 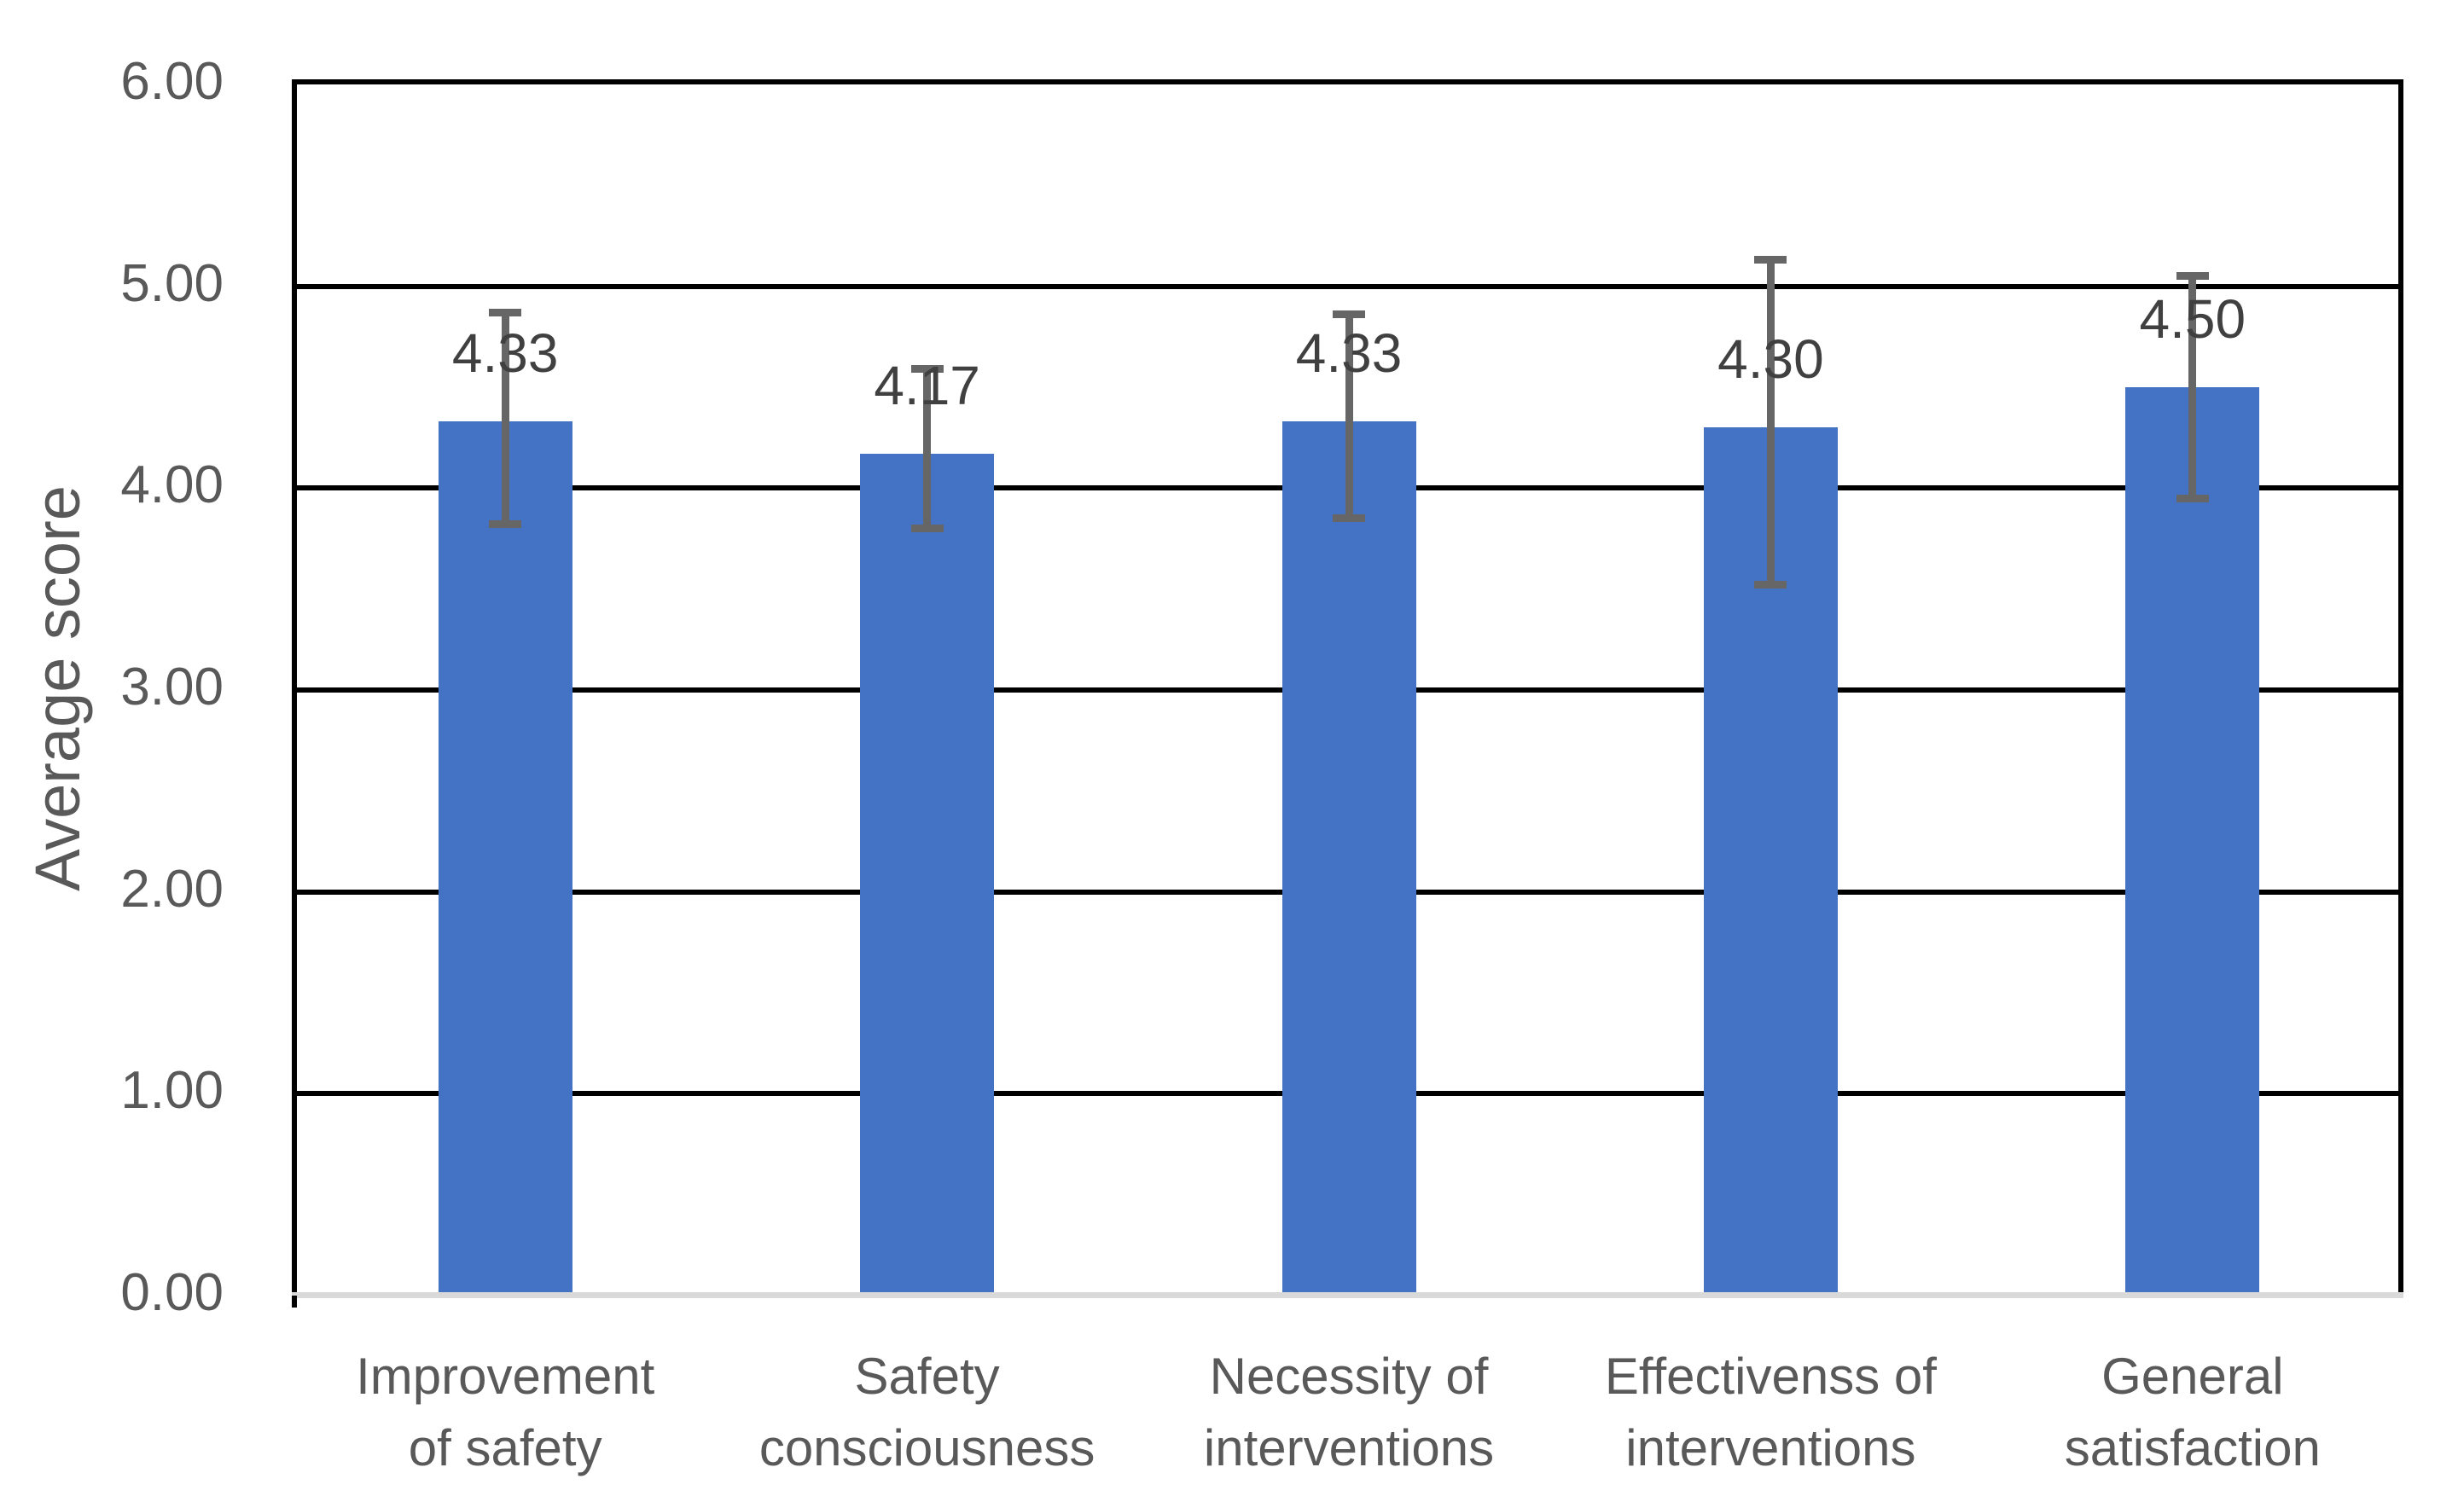 I want to click on bar-data-label: 4.30, so click(x=1770, y=359).